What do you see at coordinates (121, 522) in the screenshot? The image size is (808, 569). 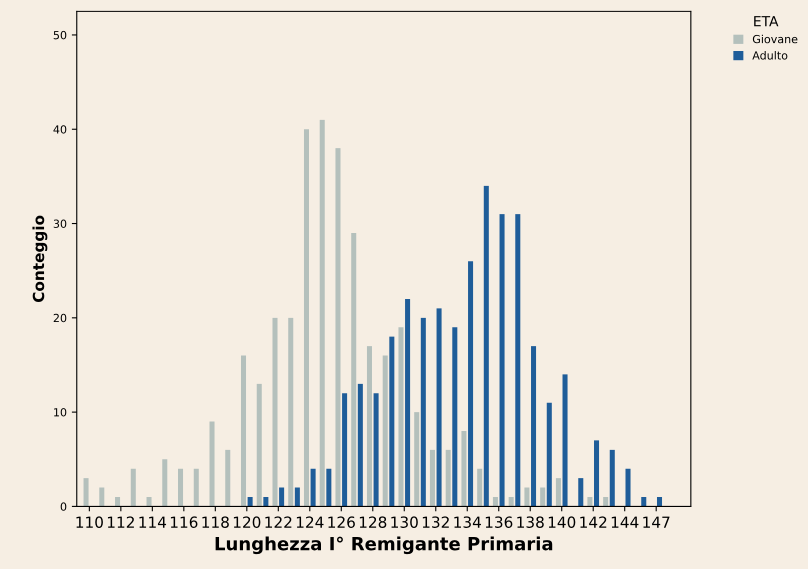 I see `x-tick-label: 112` at bounding box center [121, 522].